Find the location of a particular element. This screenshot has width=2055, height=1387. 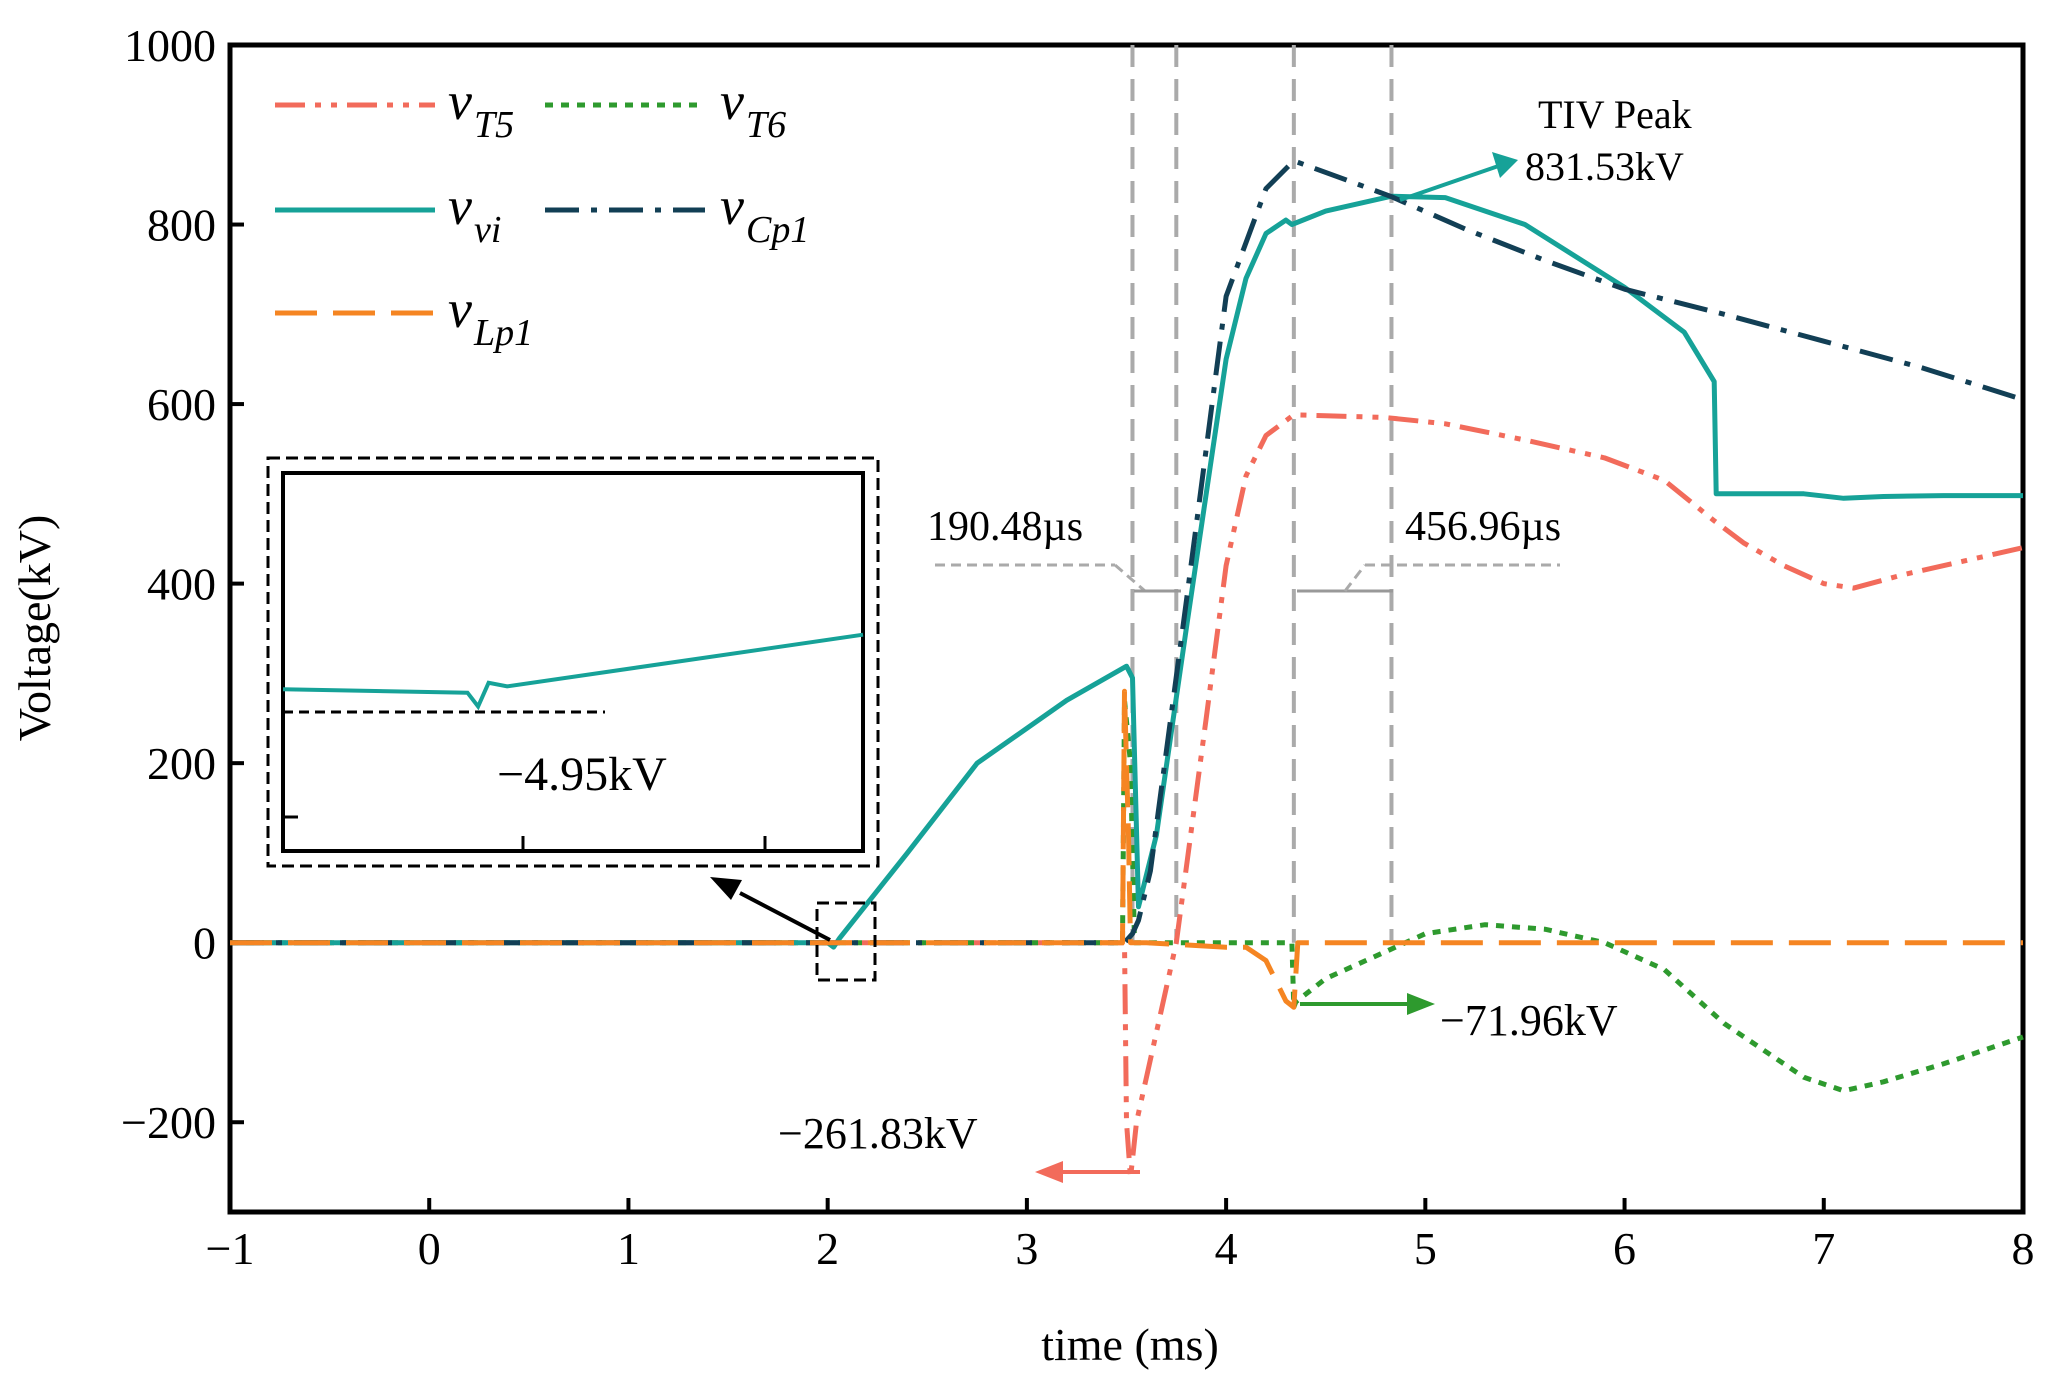

interval2-label: 456.96µs is located at coordinates (1483, 527).